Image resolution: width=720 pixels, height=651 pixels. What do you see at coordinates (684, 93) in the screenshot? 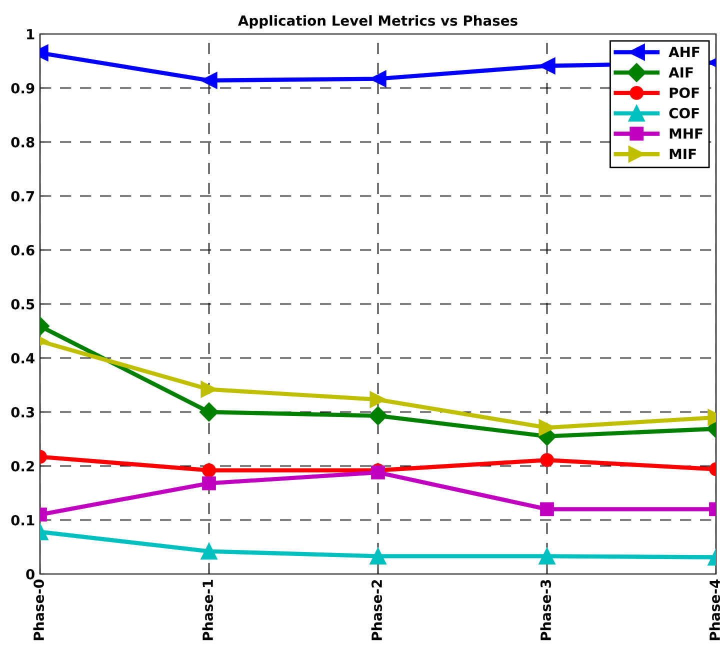
I see `legend-label: POF` at bounding box center [684, 93].